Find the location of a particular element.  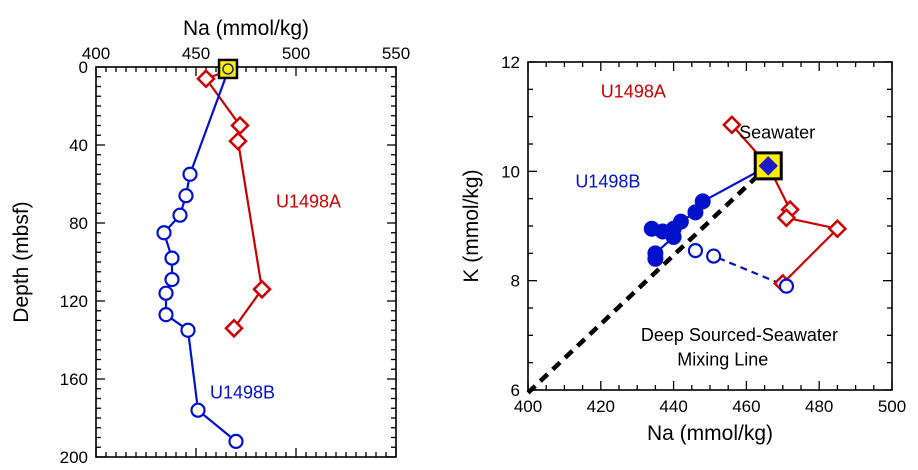

y-tick-label: 120 is located at coordinates (74, 301).